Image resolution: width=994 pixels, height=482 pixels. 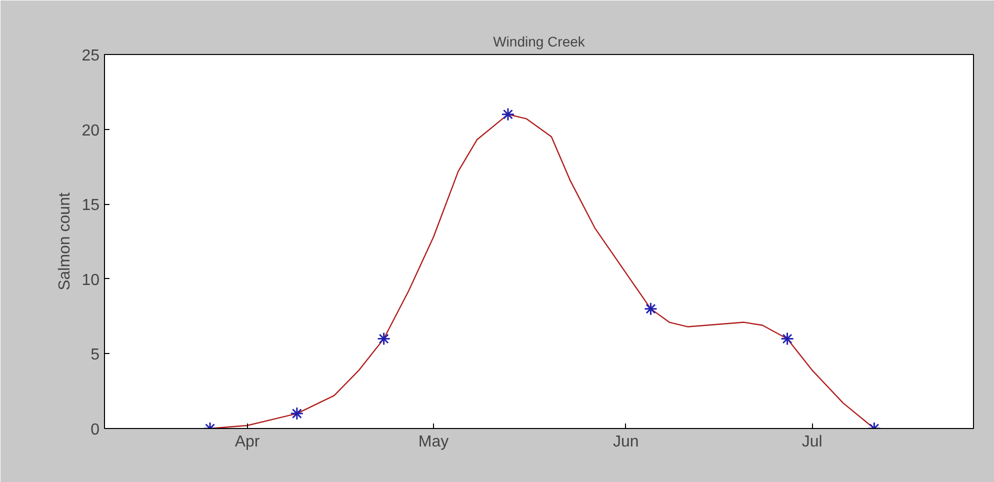 I want to click on y-tick-label: 0, so click(x=95, y=430).